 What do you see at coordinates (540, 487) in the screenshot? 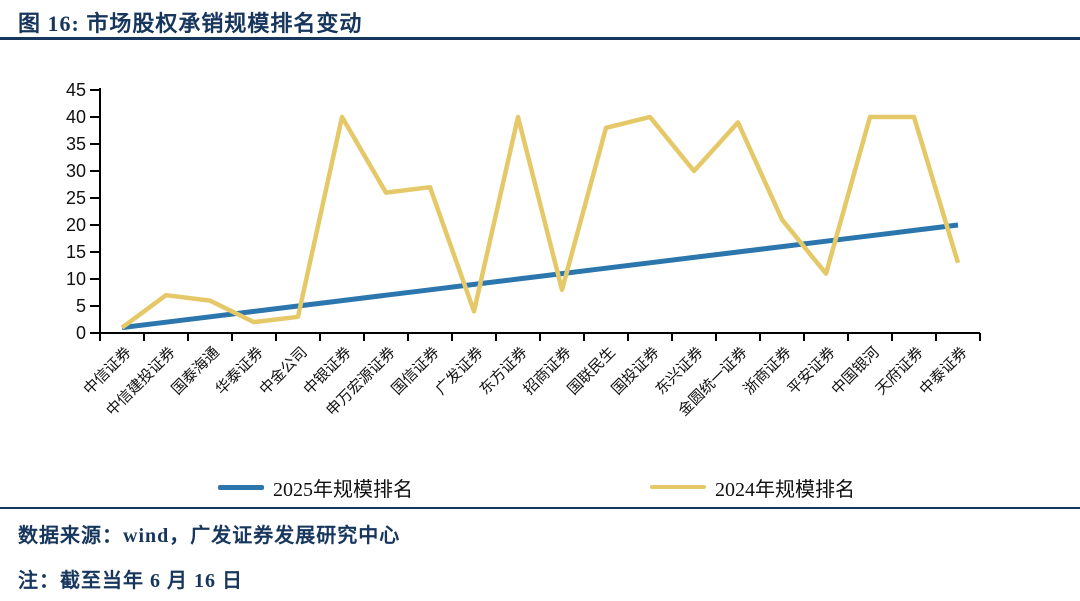
I see `chart-legend: 2025年规模排名 2024年规模排名` at bounding box center [540, 487].